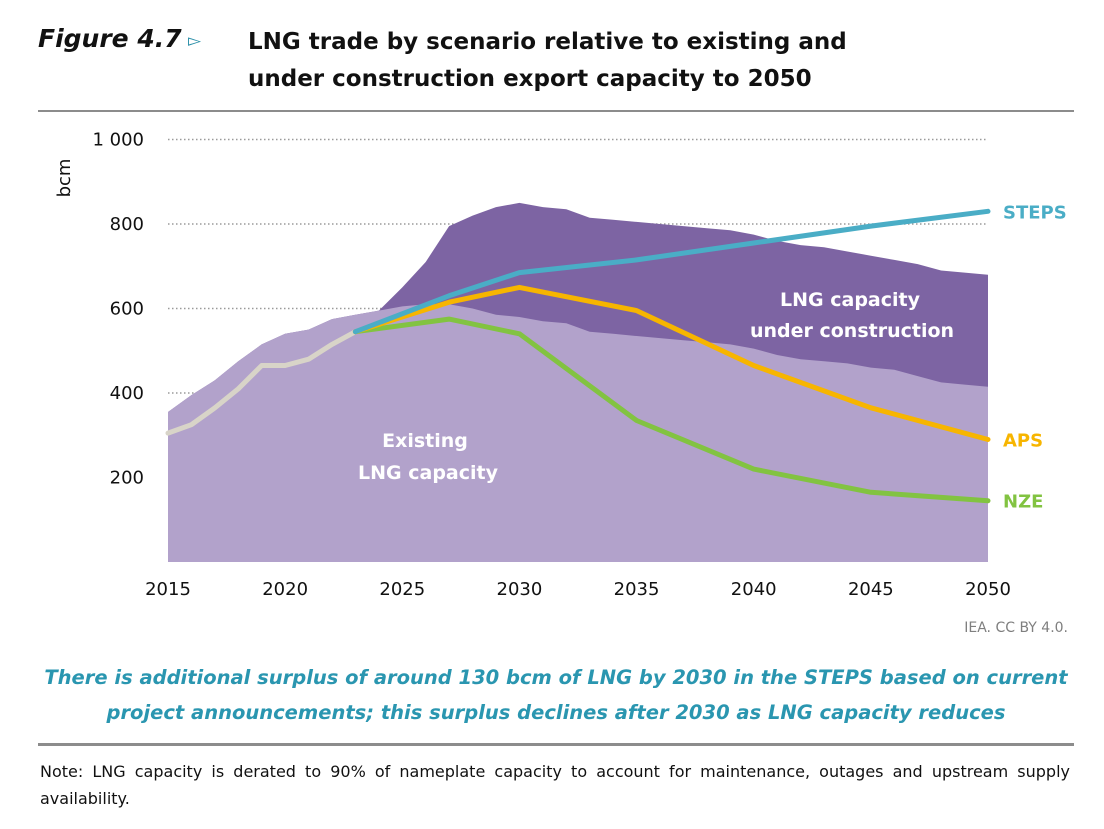 This screenshot has height=829, width=1104. What do you see at coordinates (852, 331) in the screenshot?
I see `under-construction-label: under construction` at bounding box center [852, 331].